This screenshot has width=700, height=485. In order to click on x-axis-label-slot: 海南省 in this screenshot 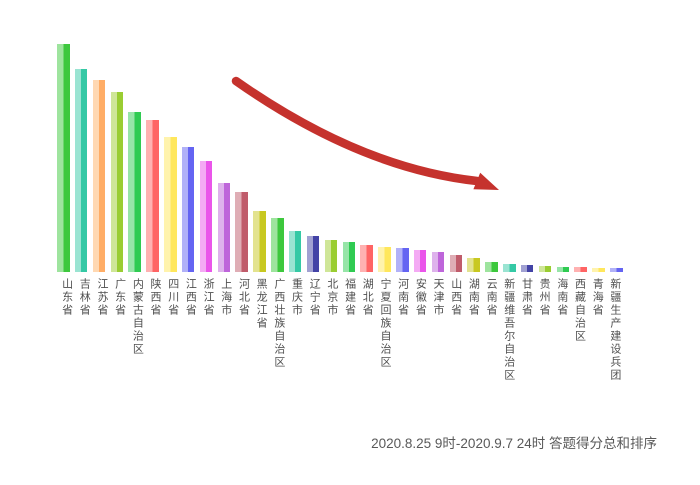, I will do `click(561, 297)`.